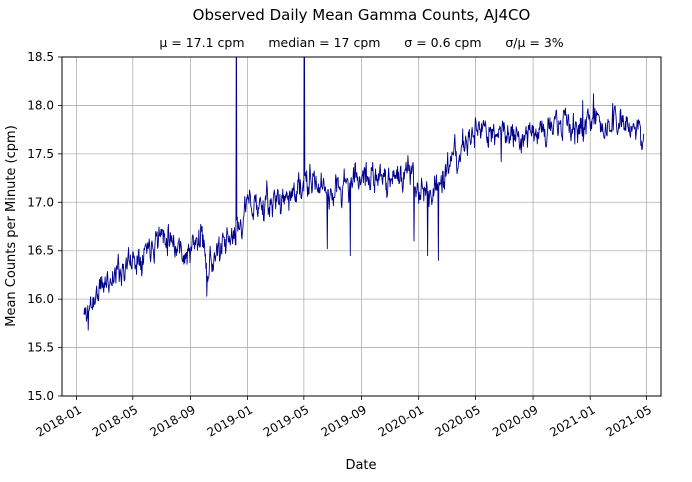 This screenshot has width=692, height=482. I want to click on y-tick-label: 17.0, so click(40, 202).